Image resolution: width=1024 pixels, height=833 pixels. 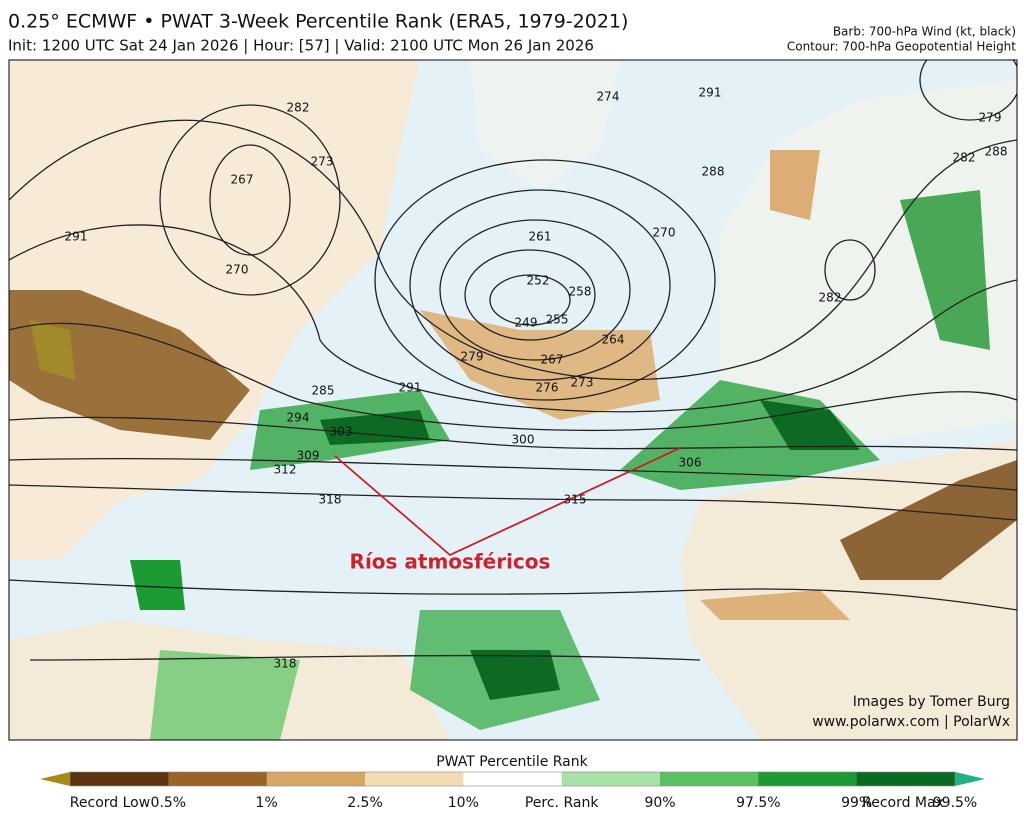 I want to click on colorbar-frame, so click(x=512, y=779).